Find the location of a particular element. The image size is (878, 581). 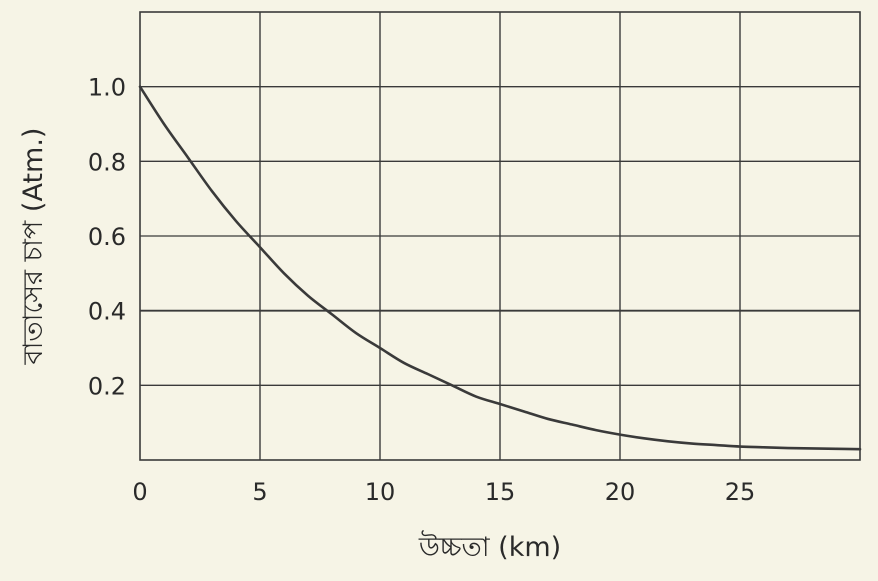

y-tick-label-0.6: 0.6 is located at coordinates (107, 237).